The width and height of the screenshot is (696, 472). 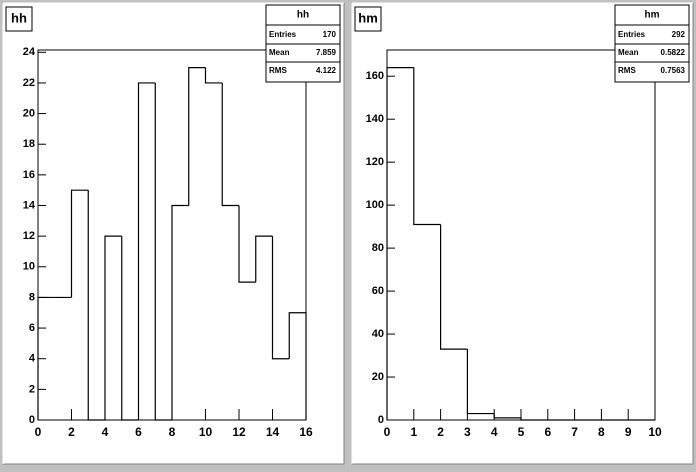 I want to click on x-tick-label: 9, so click(x=628, y=432).